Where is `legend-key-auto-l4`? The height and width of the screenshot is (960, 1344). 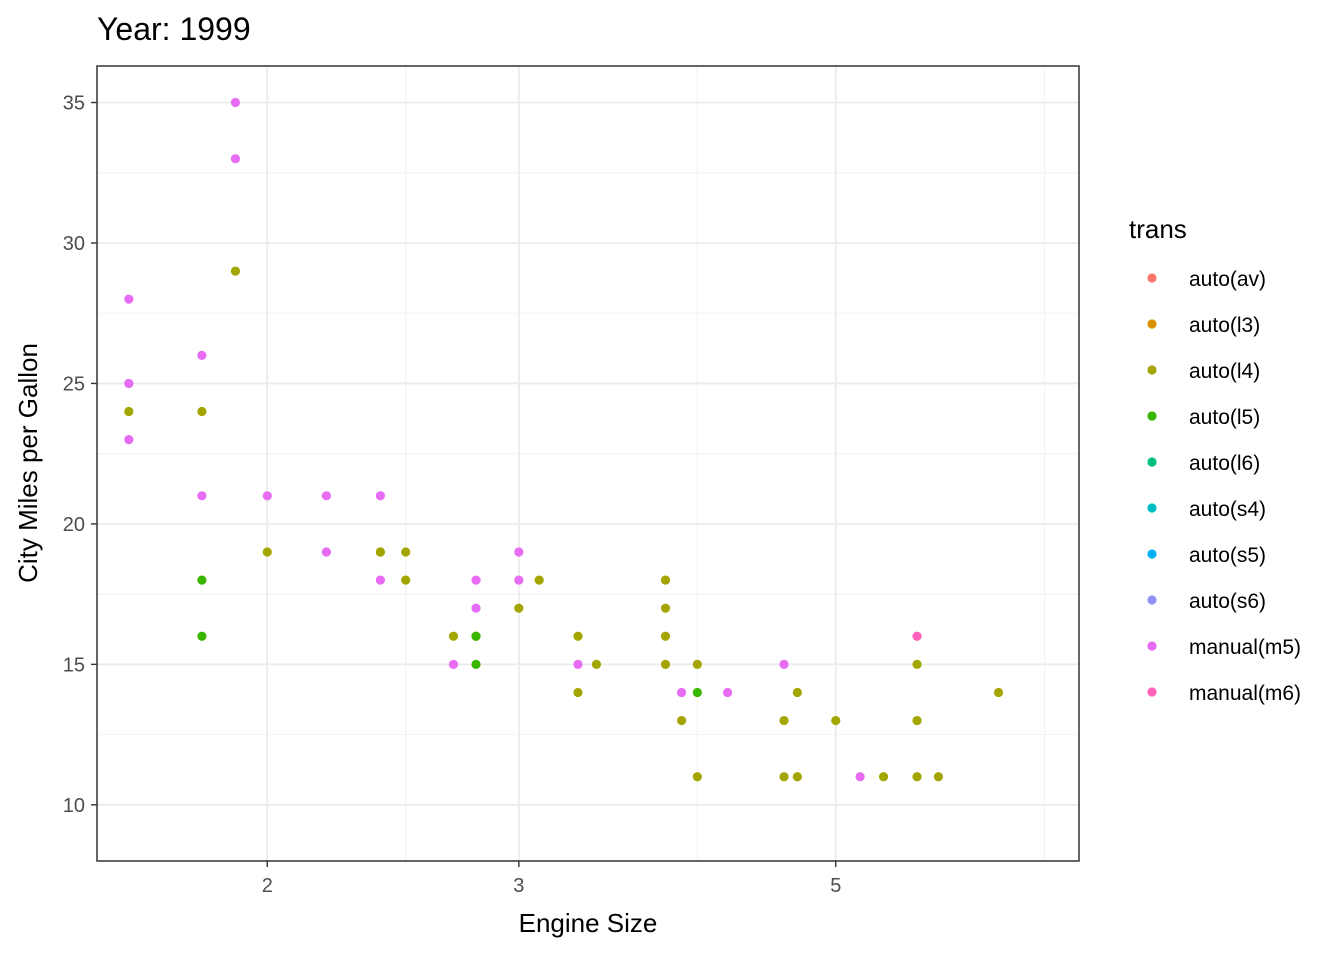
legend-key-auto-l4 is located at coordinates (1152, 370).